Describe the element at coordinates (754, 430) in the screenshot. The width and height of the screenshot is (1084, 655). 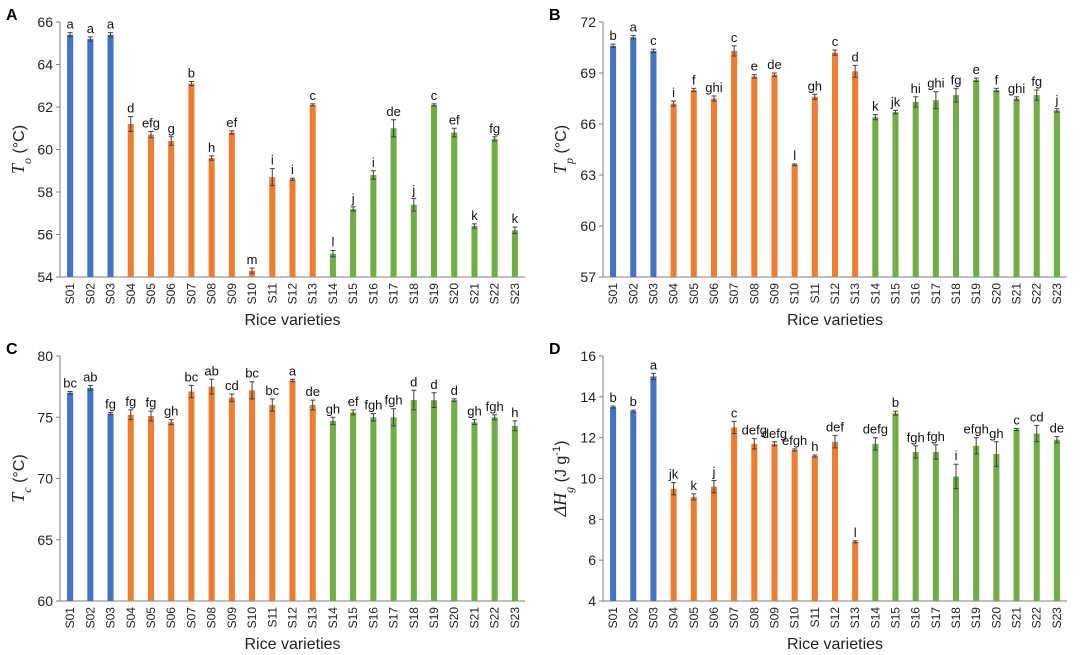
I see `significance-letter: defg` at that location.